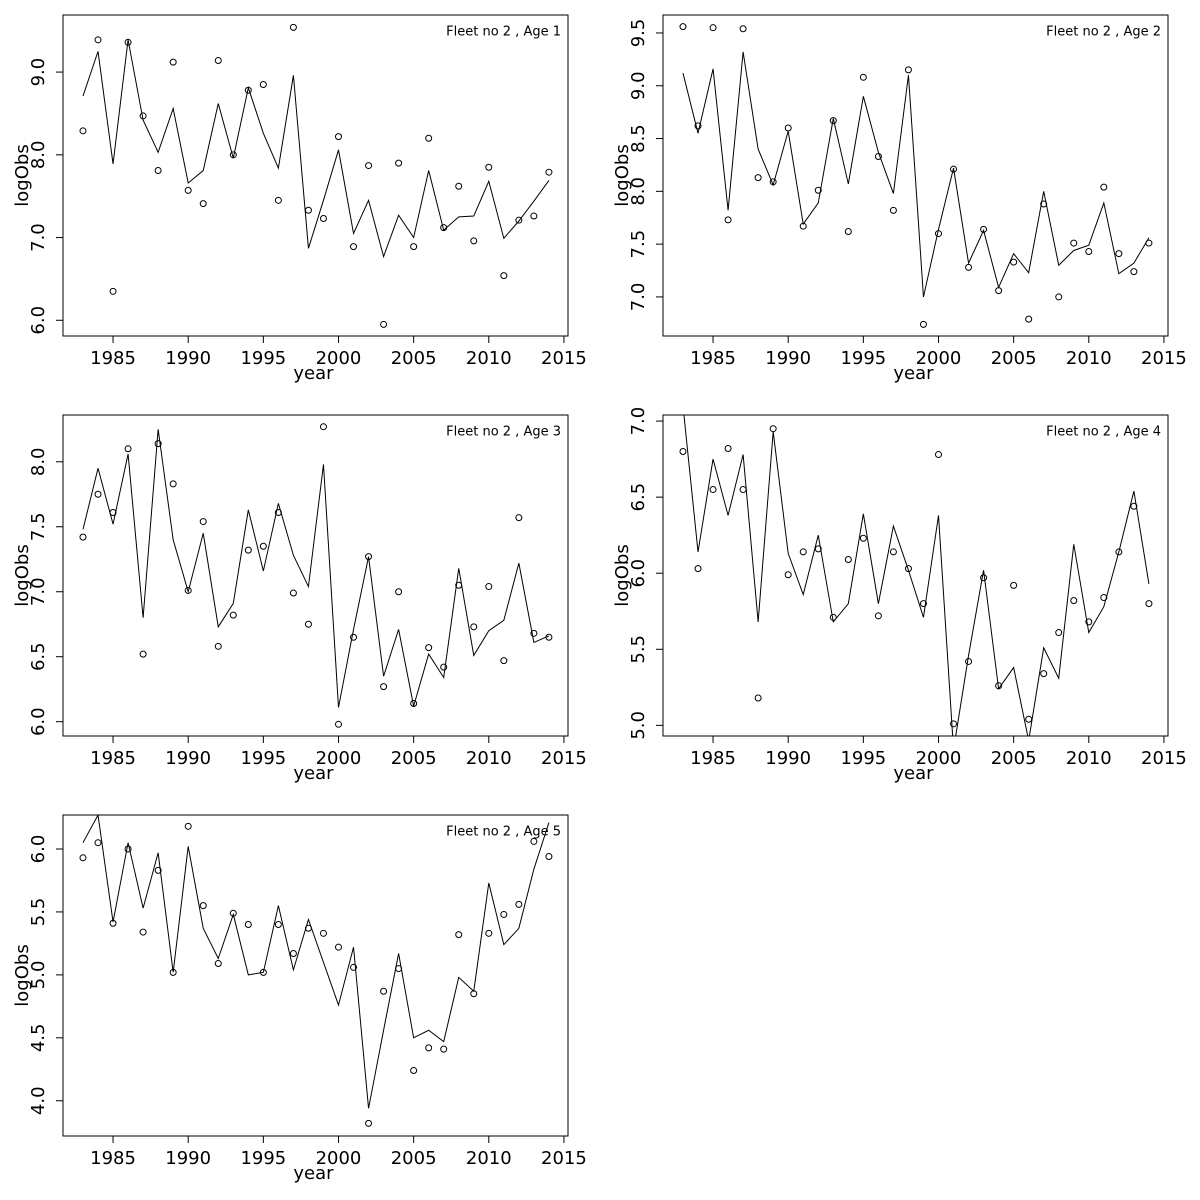  Describe the element at coordinates (38, 1100) in the screenshot. I see `y-tick-label: 4.0` at that location.